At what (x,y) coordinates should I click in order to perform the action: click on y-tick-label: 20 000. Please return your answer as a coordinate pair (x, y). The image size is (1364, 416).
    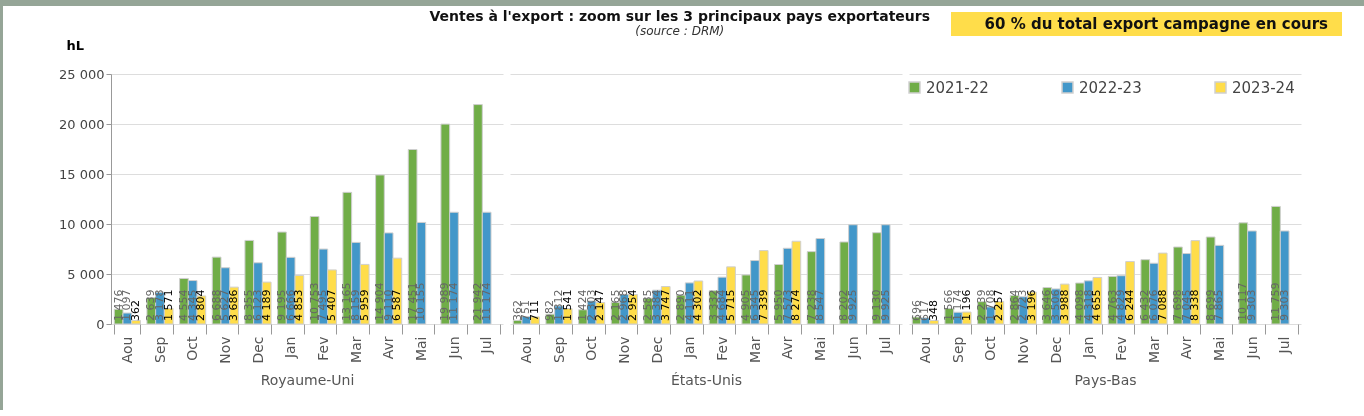
    Looking at the image, I should click on (82, 124).